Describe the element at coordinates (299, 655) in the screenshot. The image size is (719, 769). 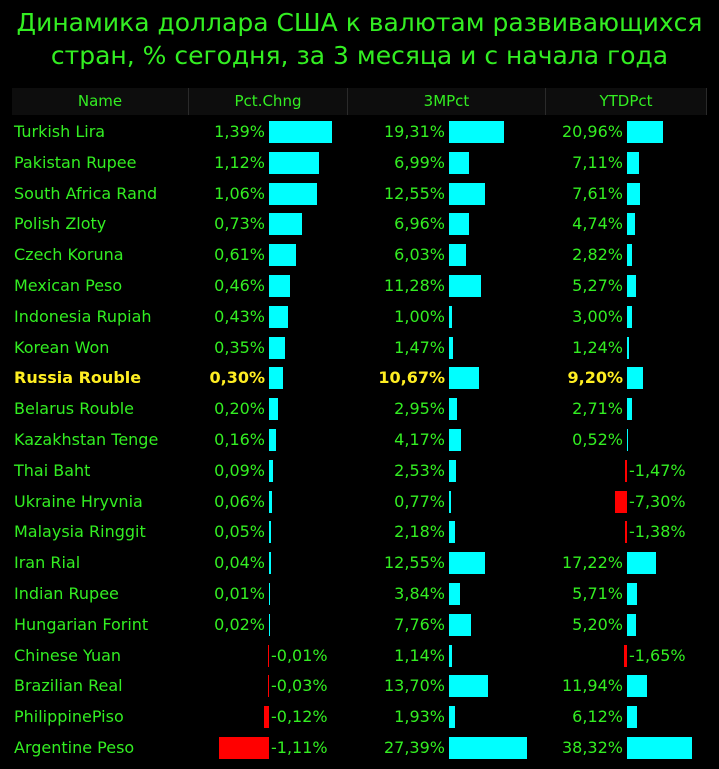
I see `pct-chng-value: -0,01%` at that location.